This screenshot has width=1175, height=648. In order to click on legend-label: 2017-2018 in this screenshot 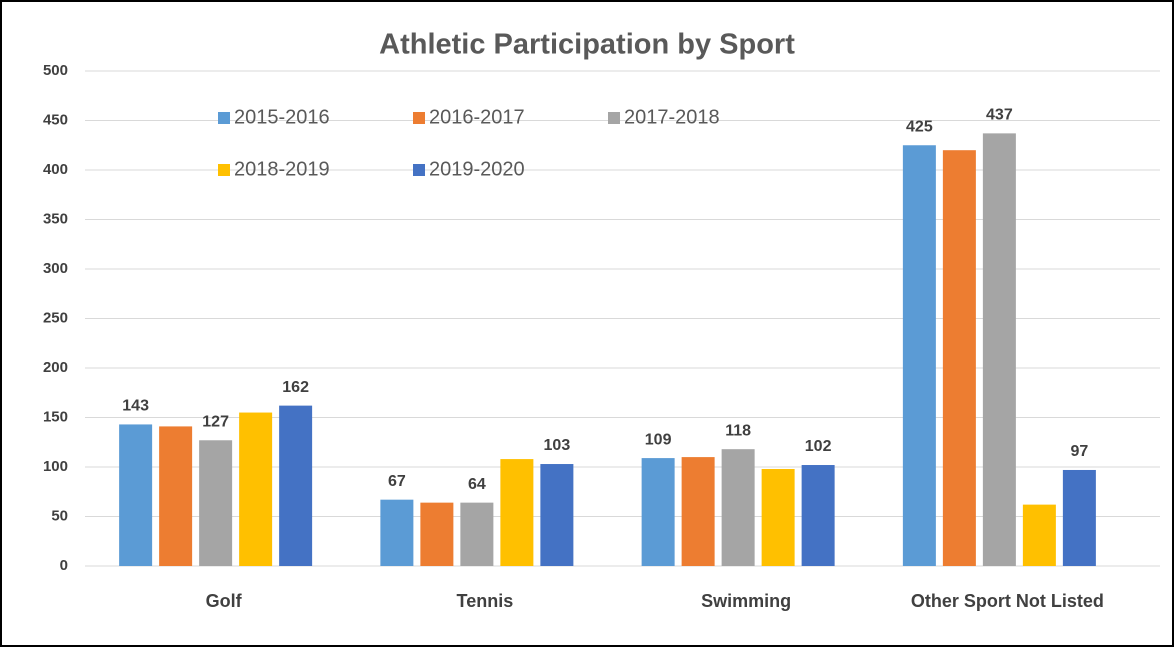, I will do `click(672, 117)`.